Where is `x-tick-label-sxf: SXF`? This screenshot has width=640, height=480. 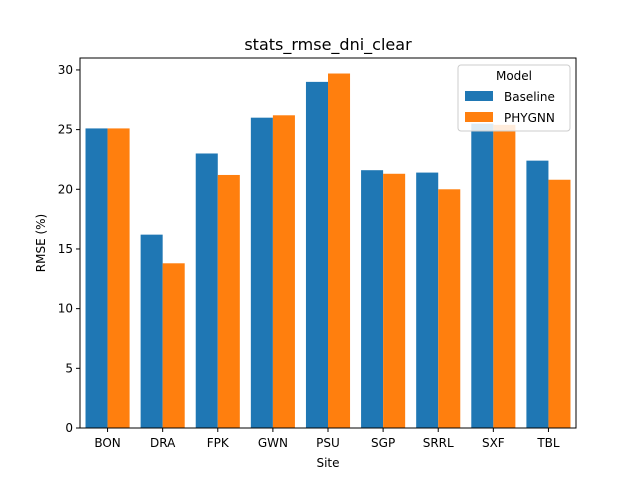
x-tick-label-sxf: SXF is located at coordinates (493, 443).